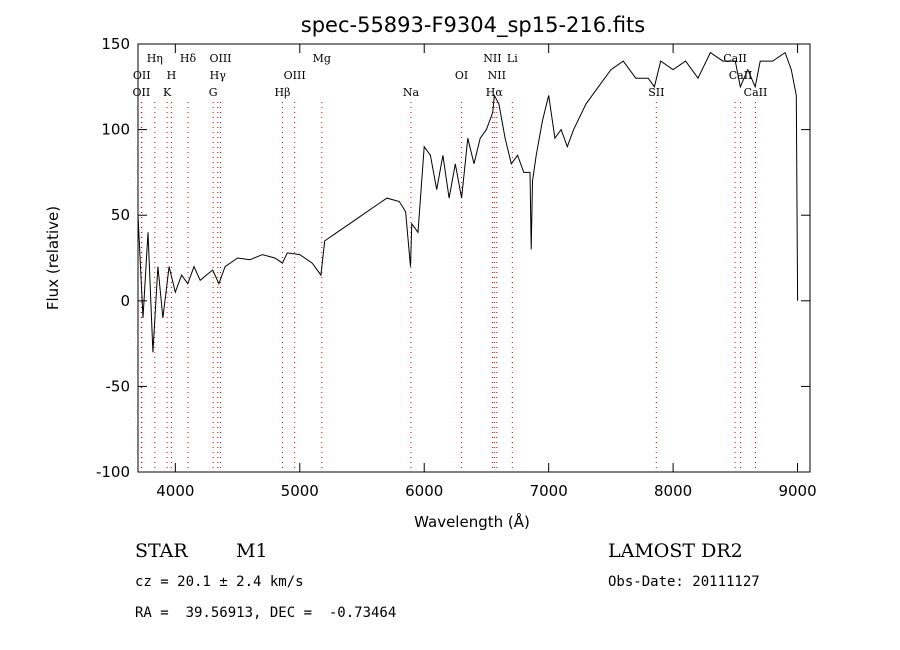 The image size is (900, 650). What do you see at coordinates (155, 58) in the screenshot?
I see `line-marker-label: Hη` at bounding box center [155, 58].